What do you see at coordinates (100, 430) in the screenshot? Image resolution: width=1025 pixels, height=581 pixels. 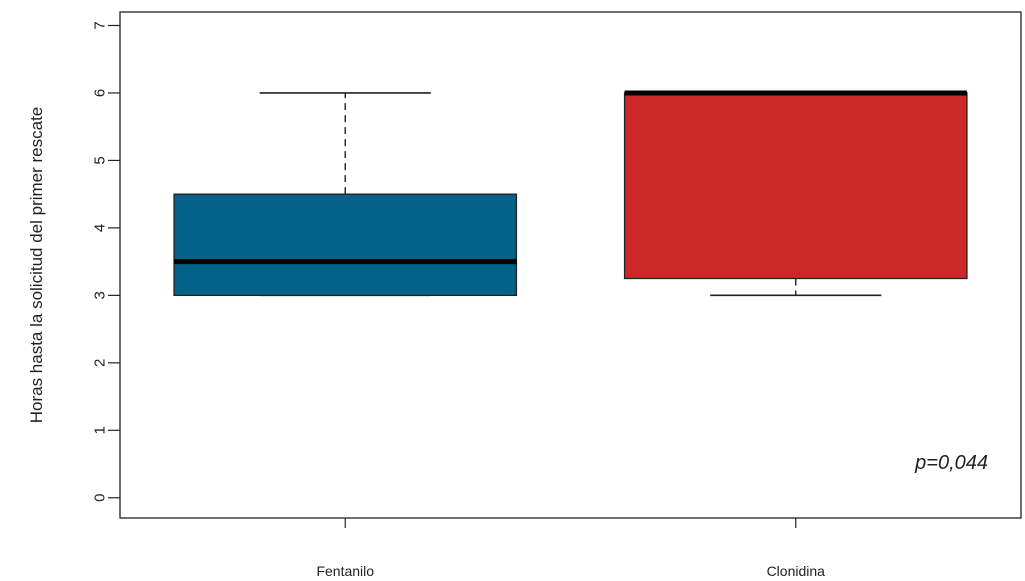 I see `y-tick-label: 1` at bounding box center [100, 430].